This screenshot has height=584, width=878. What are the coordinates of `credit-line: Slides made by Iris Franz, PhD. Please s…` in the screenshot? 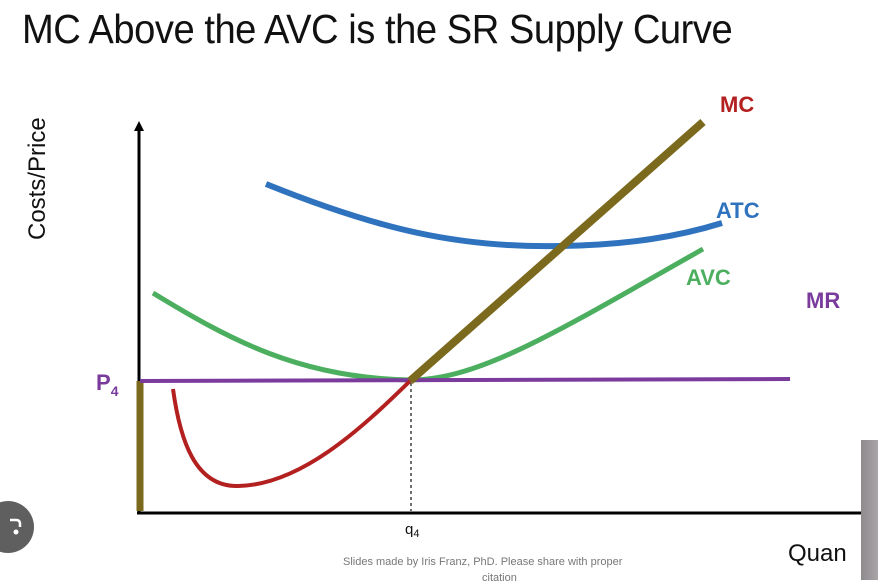 It's located at (483, 562).